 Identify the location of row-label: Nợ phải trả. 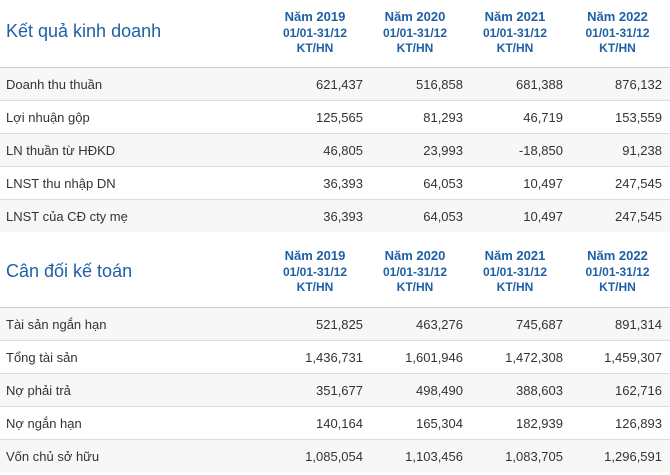
(38, 390).